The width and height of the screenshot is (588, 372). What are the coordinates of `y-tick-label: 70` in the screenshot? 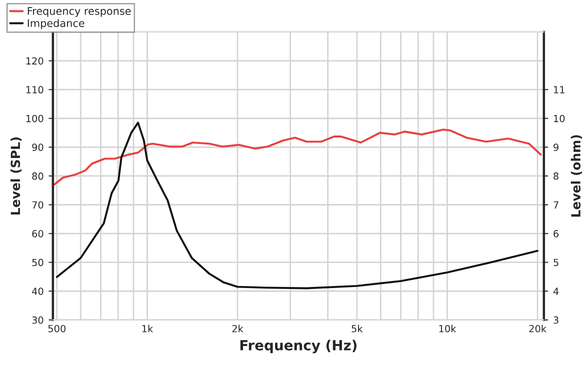 It's located at (38, 205).